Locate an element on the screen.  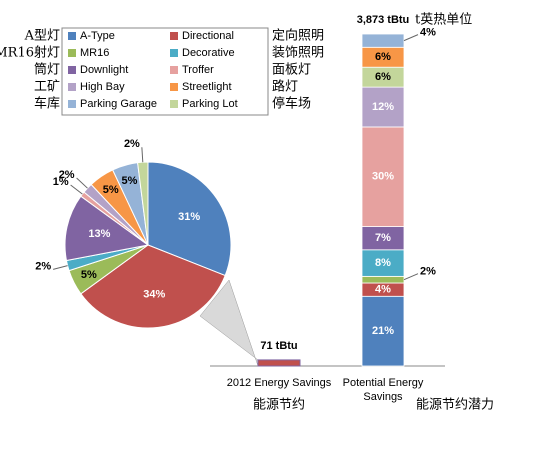
legend-note: A型灯 is located at coordinates (42, 36).